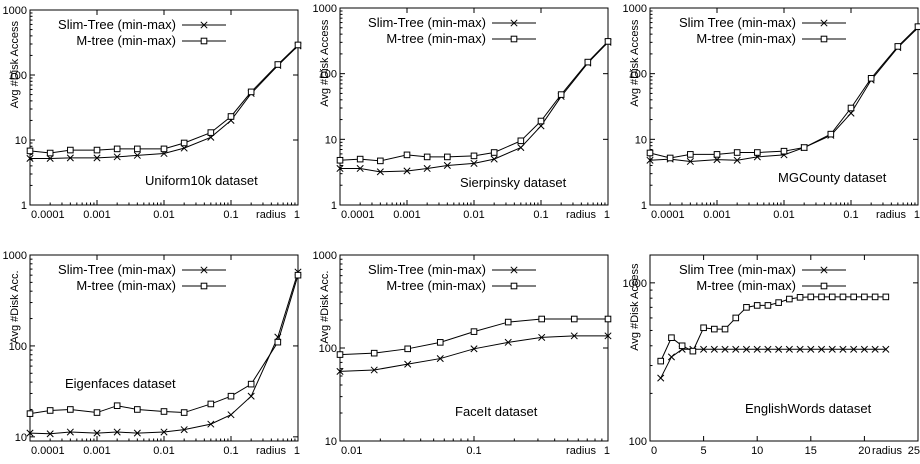 The width and height of the screenshot is (920, 464). I want to click on legend: Slim Tree (min-max)M-tree (min-max), so click(762, 277).